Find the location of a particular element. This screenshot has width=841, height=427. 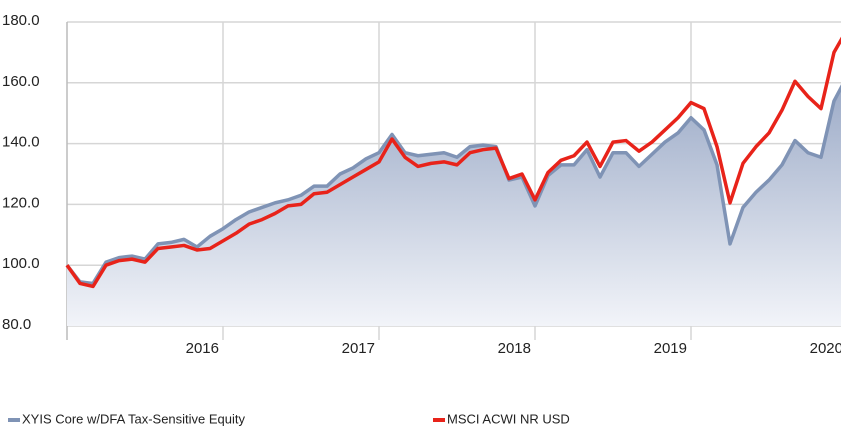

y-tick-label: 180.0 is located at coordinates (21, 20).